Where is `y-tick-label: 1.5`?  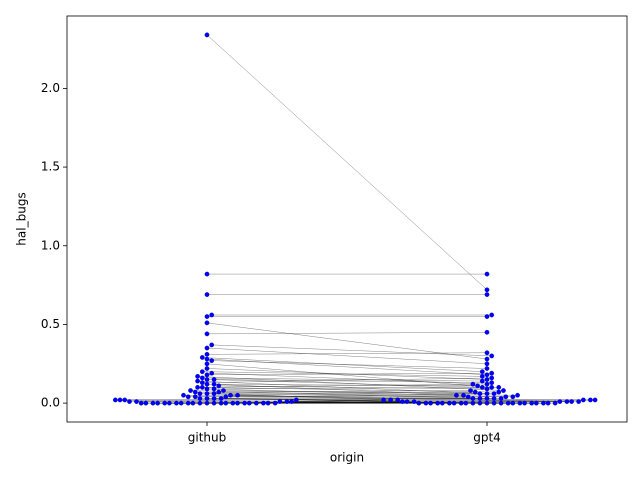
y-tick-label: 1.5 is located at coordinates (50, 167).